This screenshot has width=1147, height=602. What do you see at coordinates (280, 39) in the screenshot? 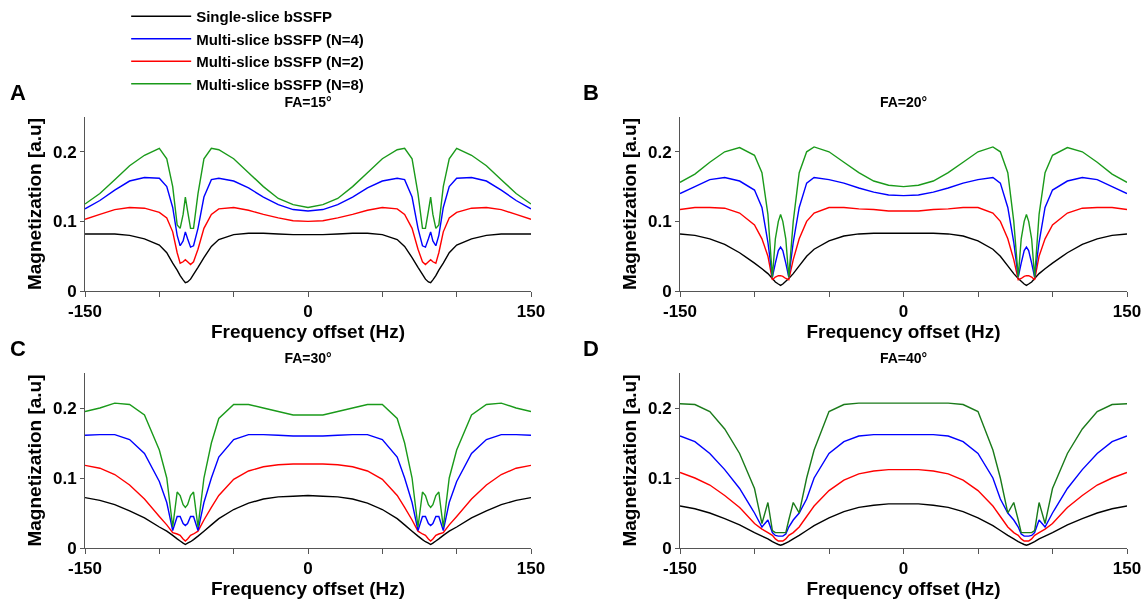
I see `legend-label: Multi-slice bSSFP (N=4)` at bounding box center [280, 39].